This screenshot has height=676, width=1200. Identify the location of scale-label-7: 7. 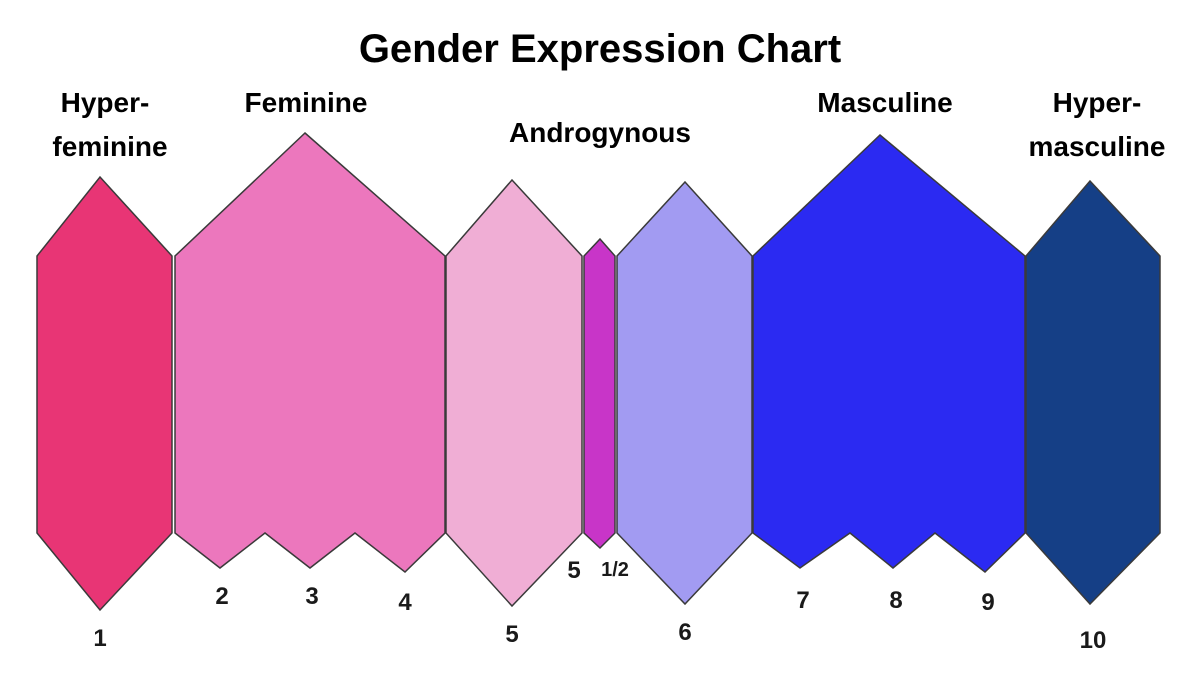
(802, 600).